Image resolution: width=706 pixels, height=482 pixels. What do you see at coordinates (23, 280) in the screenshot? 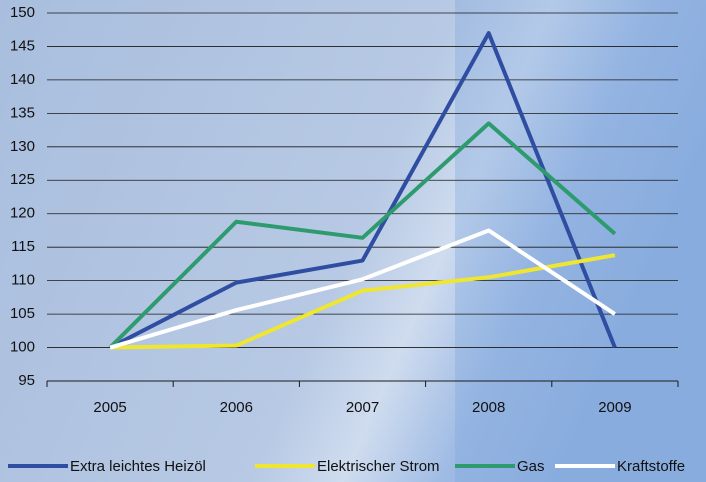
I see `y-tick-label: 110` at bounding box center [23, 280].